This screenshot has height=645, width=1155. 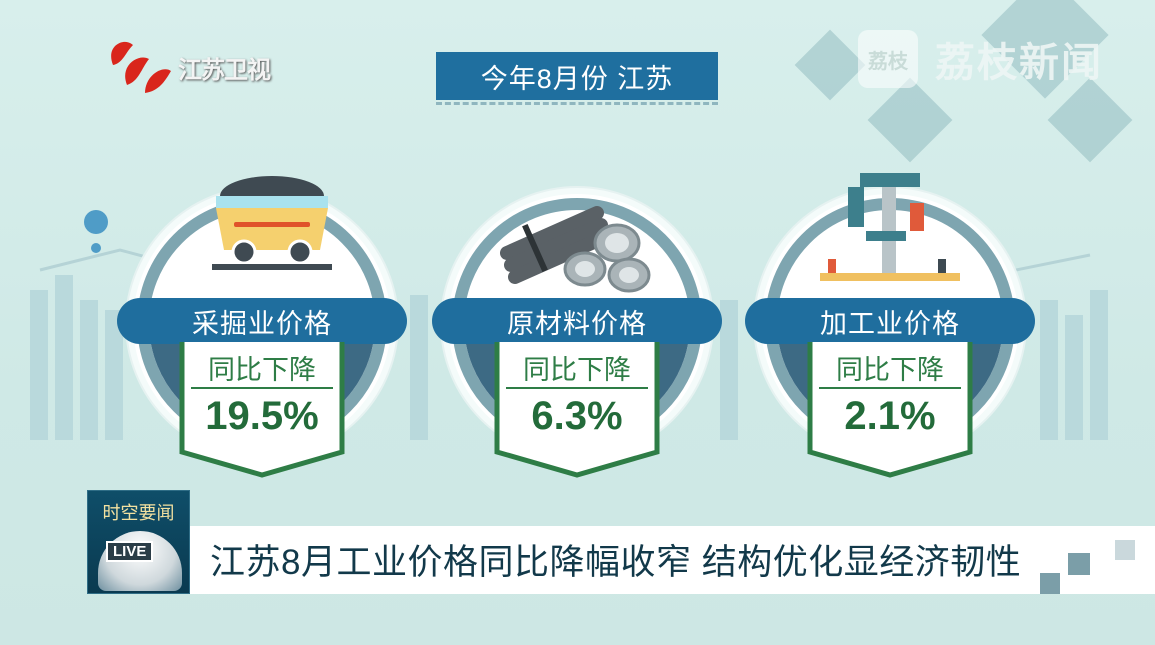 What do you see at coordinates (141, 67) in the screenshot?
I see `channel-logo-icon` at bounding box center [141, 67].